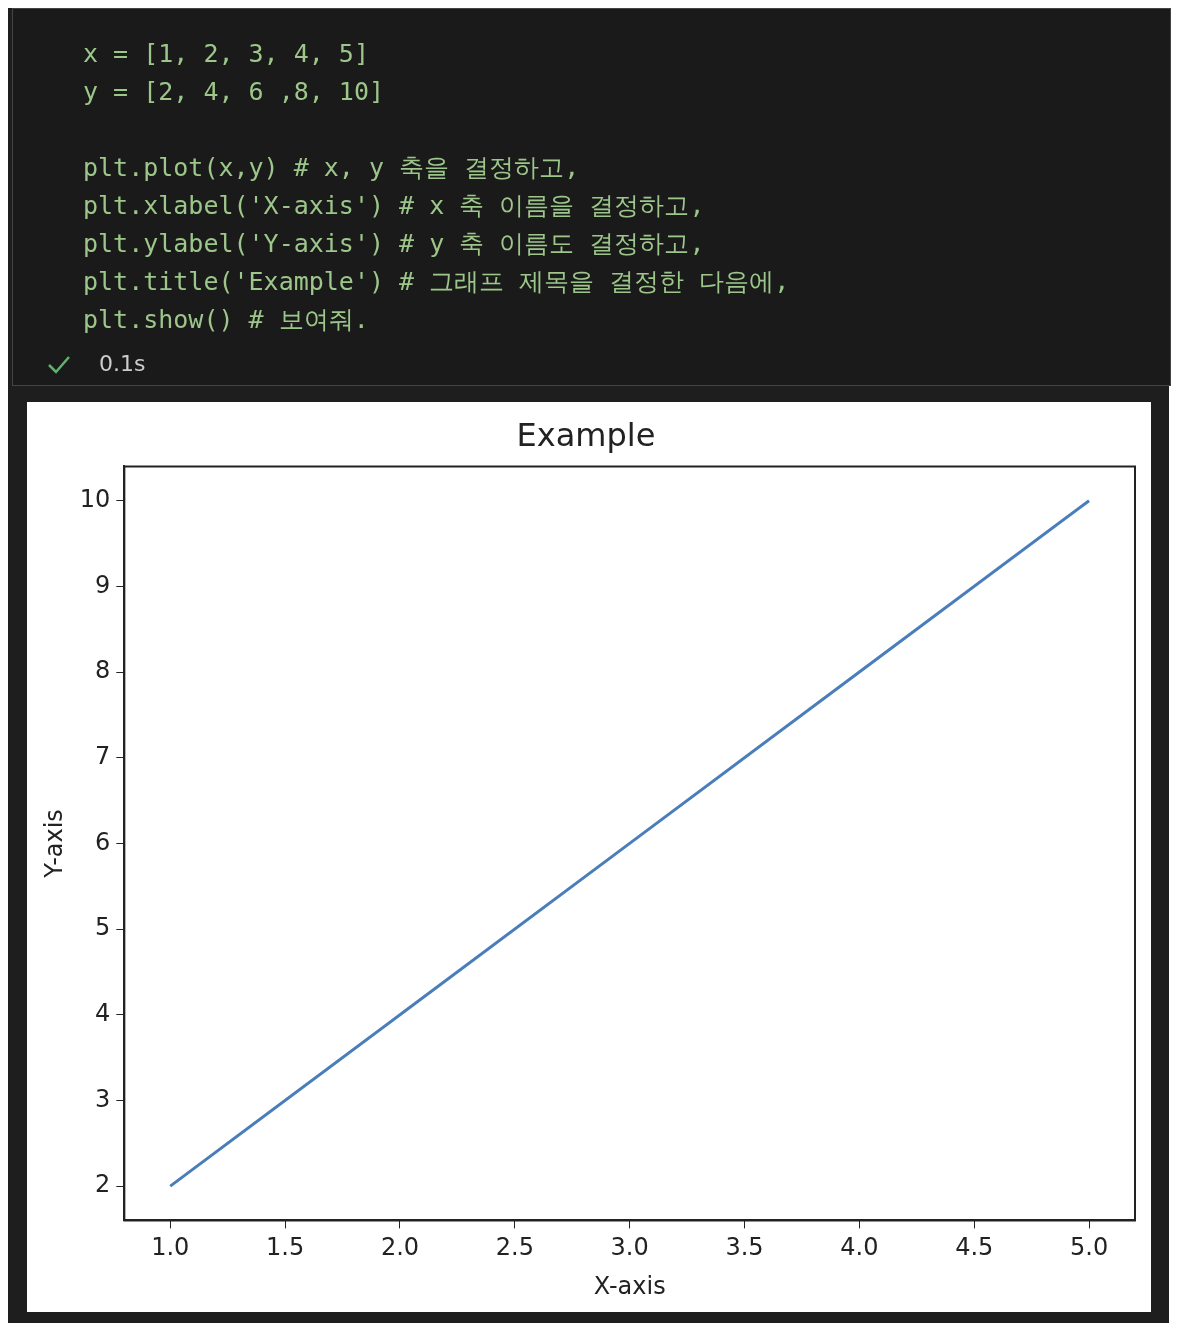  What do you see at coordinates (514, 1247) in the screenshot?
I see `x-tick-label: 2.5` at bounding box center [514, 1247].